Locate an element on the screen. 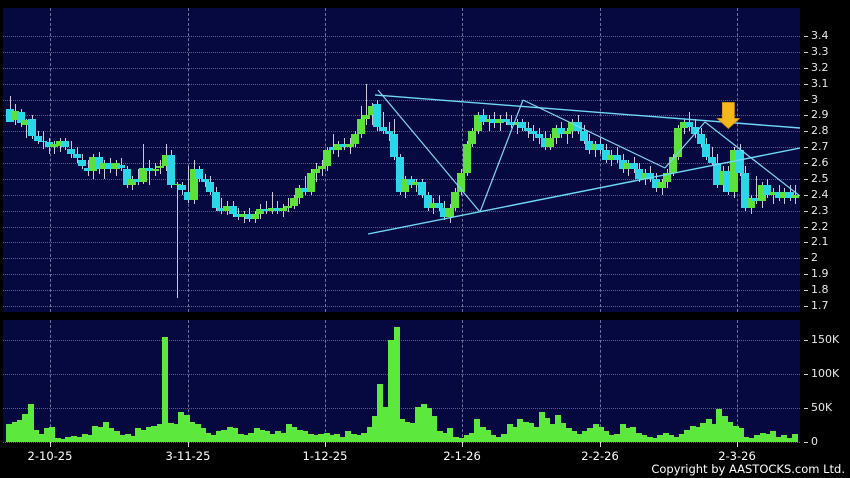 This screenshot has width=850, height=478. price-gridline is located at coordinates (401, 84).